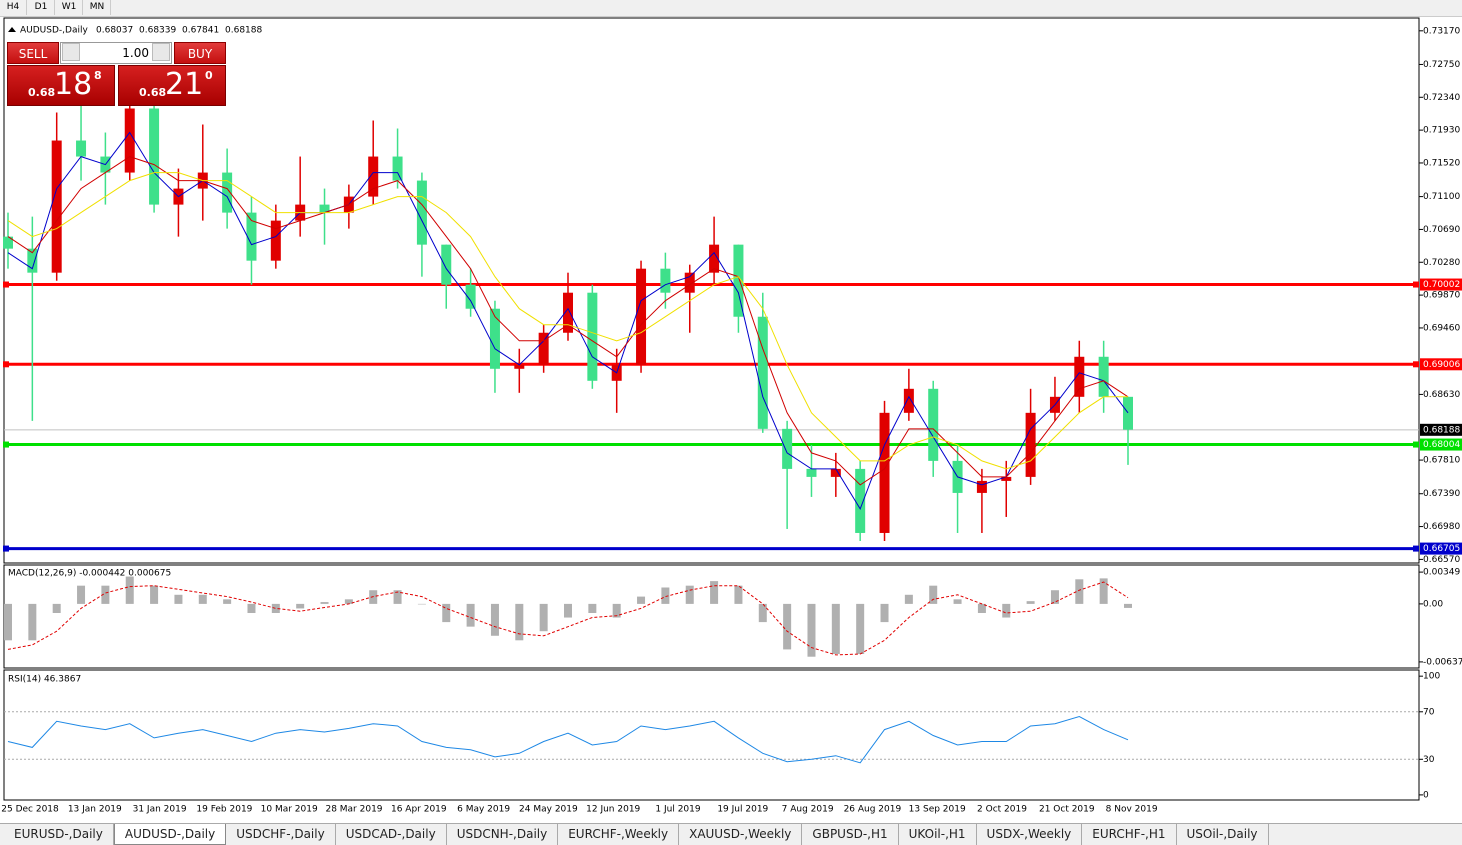  I want to click on header-value: 0.68188, so click(243, 31).